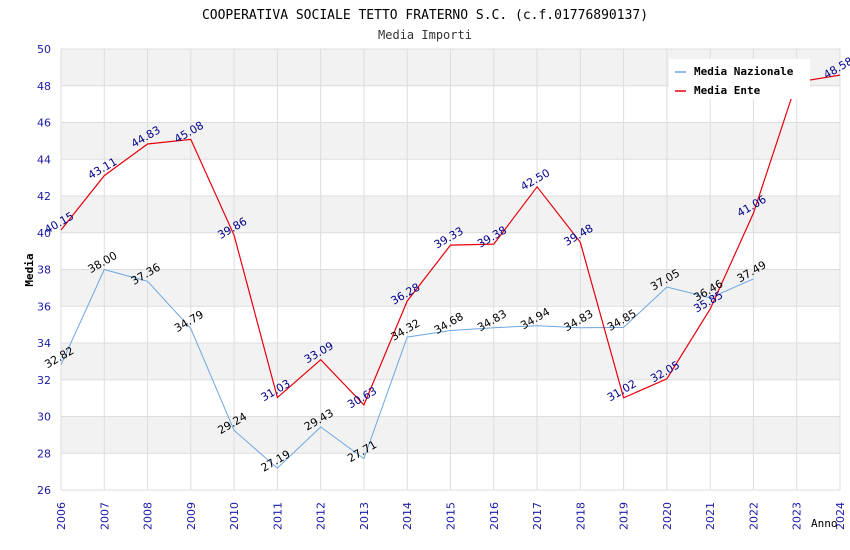 The height and width of the screenshot is (550, 850). Describe the element at coordinates (29, 269) in the screenshot. I see `y-axis-label: Media` at that location.